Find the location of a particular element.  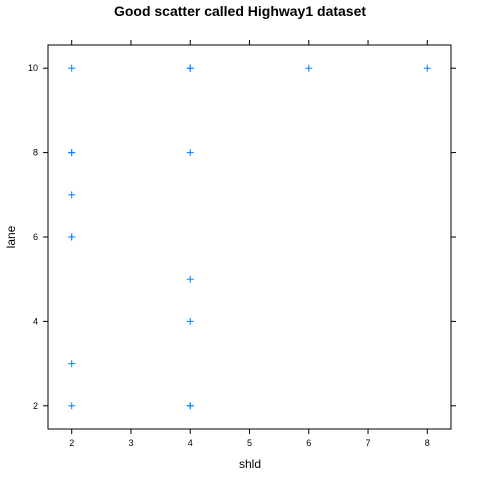

y-tick-label: 2 is located at coordinates (35, 406).